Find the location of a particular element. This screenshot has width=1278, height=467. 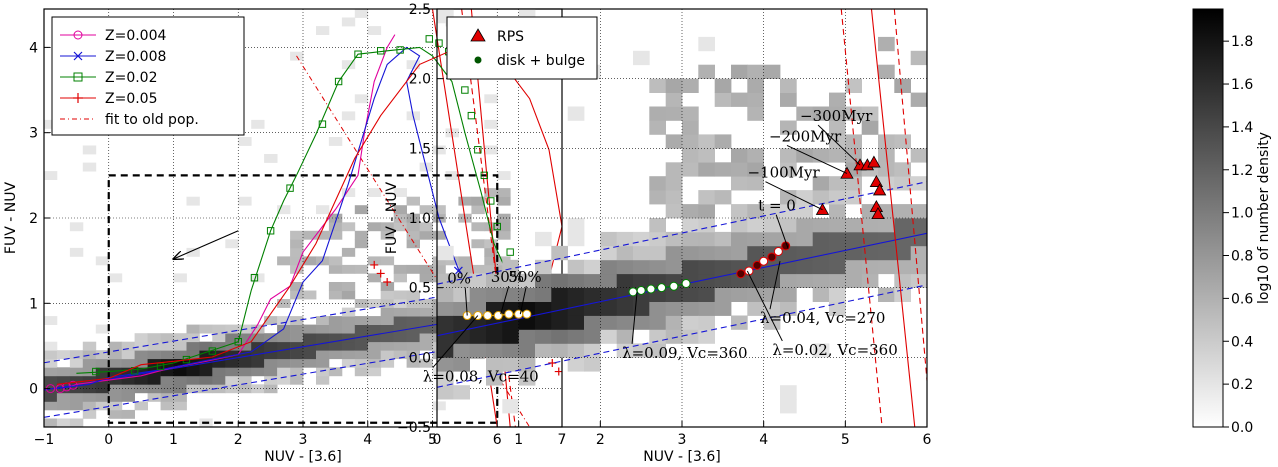

left-y-tick-label: 0 is located at coordinates (33, 390).